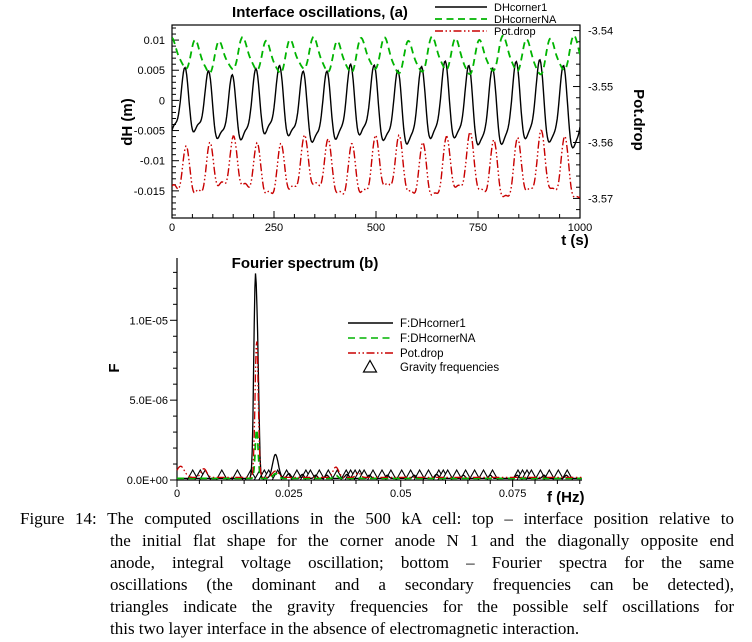  Describe the element at coordinates (600, 199) in the screenshot. I see `y-right-tick-label: -3.57` at that location.